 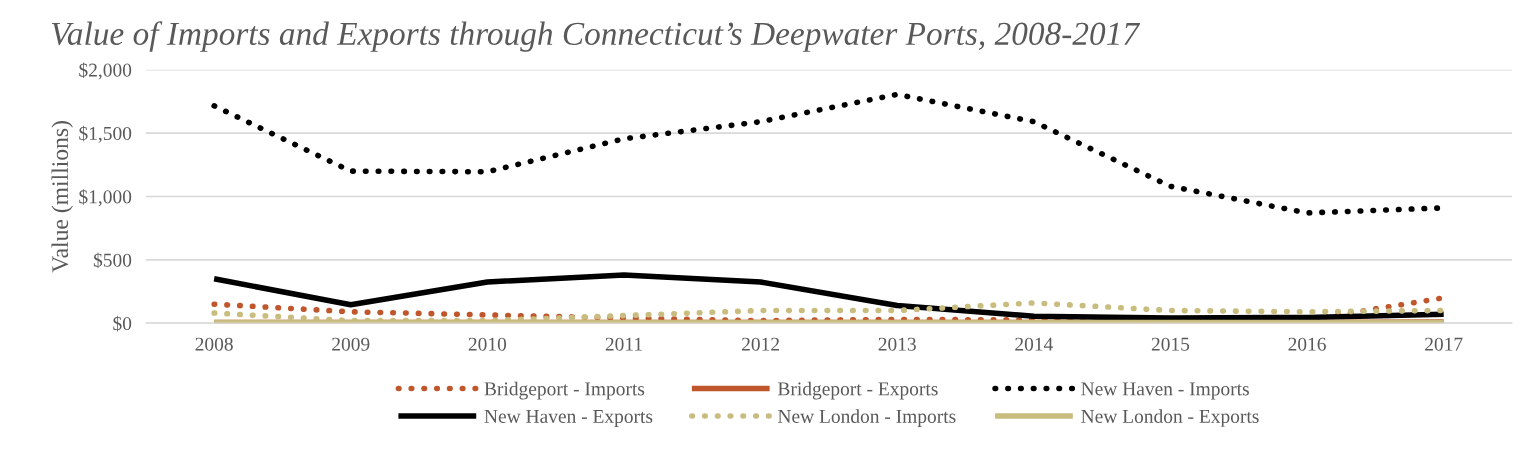 What do you see at coordinates (112, 260) in the screenshot?
I see `y-tick-label: $500` at bounding box center [112, 260].